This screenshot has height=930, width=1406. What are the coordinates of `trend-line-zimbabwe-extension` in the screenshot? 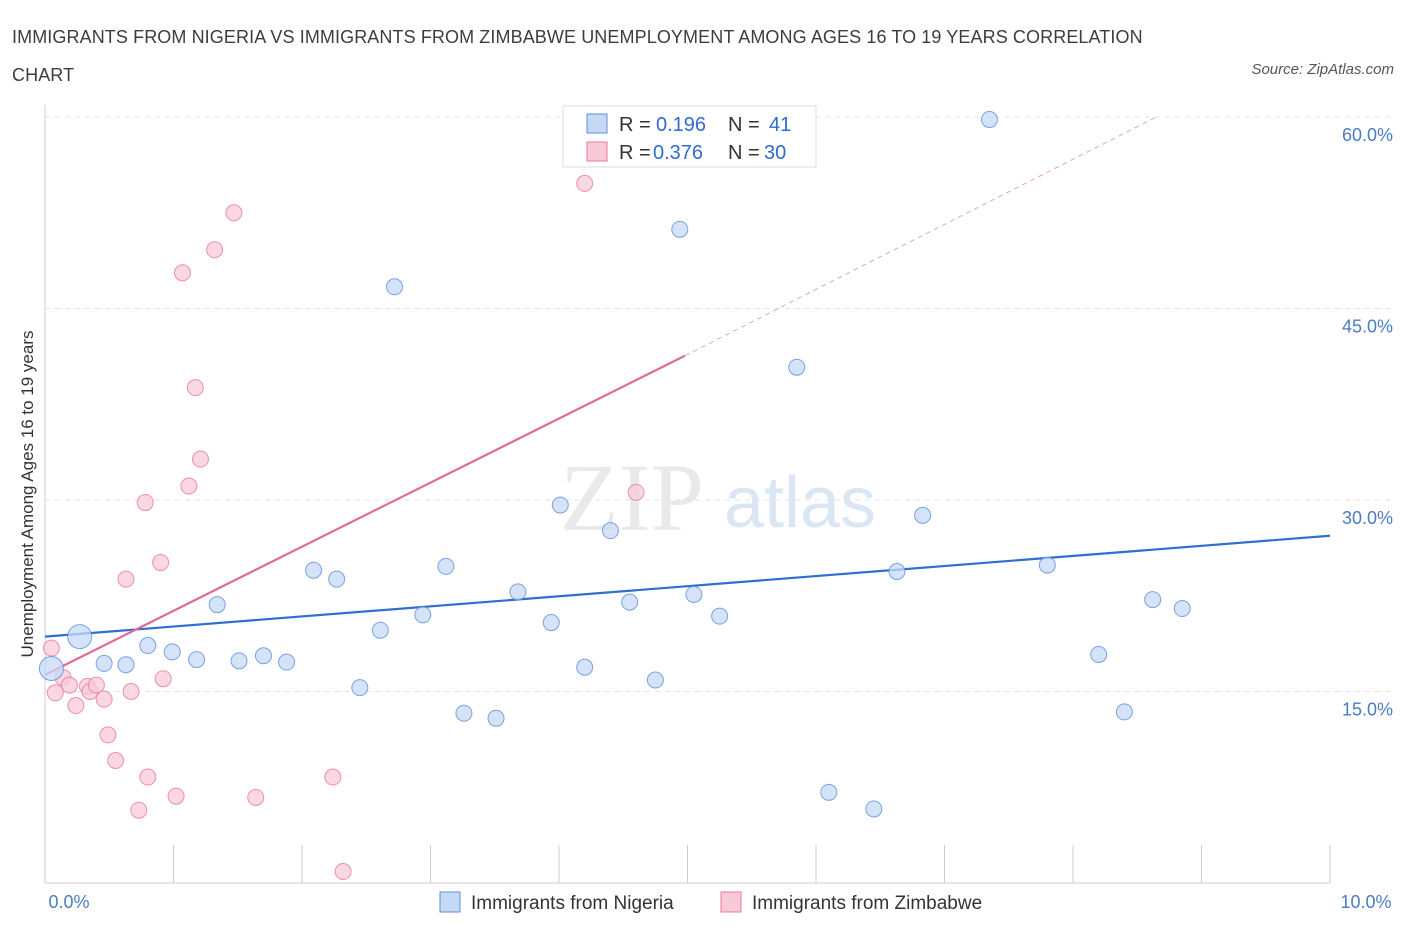 It's located at (920, 236).